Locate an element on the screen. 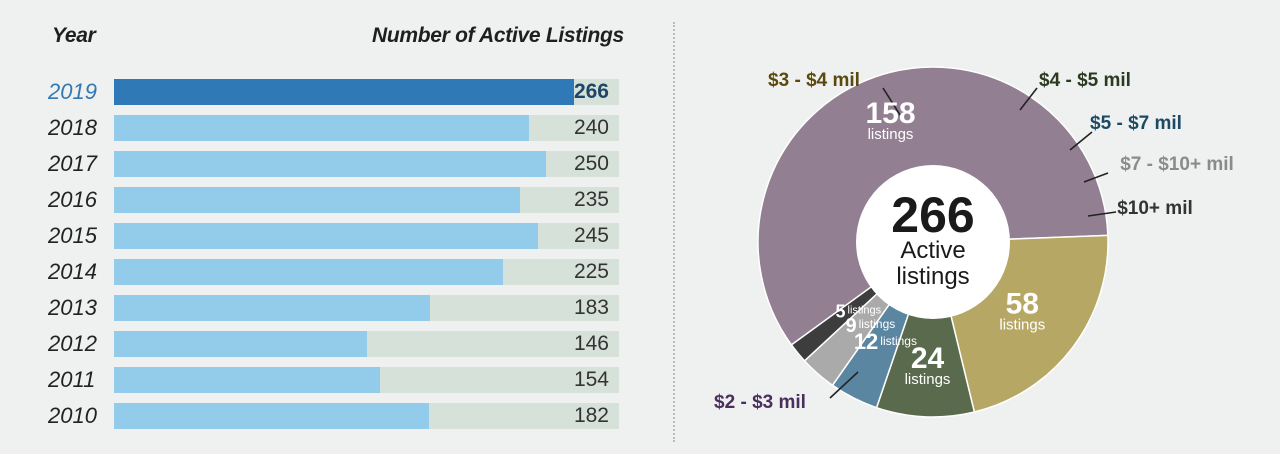 The height and width of the screenshot is (454, 1280). bar-track: 146 is located at coordinates (366, 344).